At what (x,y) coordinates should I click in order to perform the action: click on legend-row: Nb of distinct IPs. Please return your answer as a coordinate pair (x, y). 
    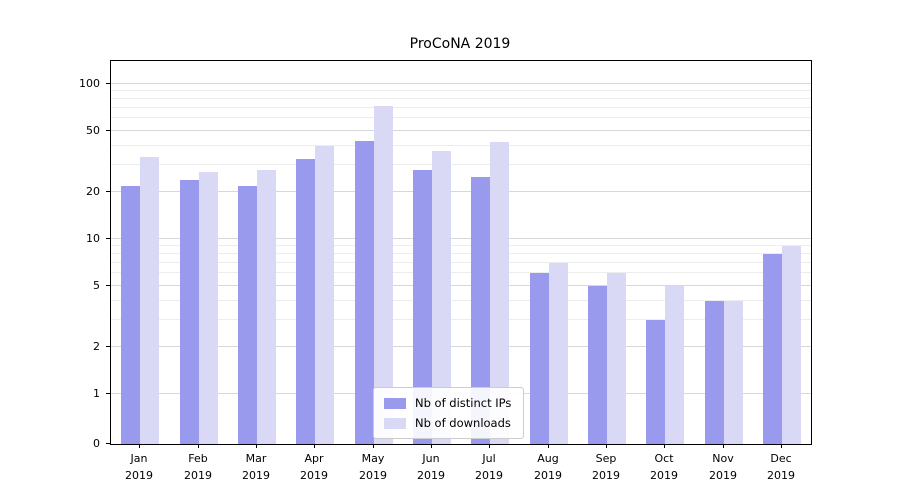
    Looking at the image, I should click on (447, 403).